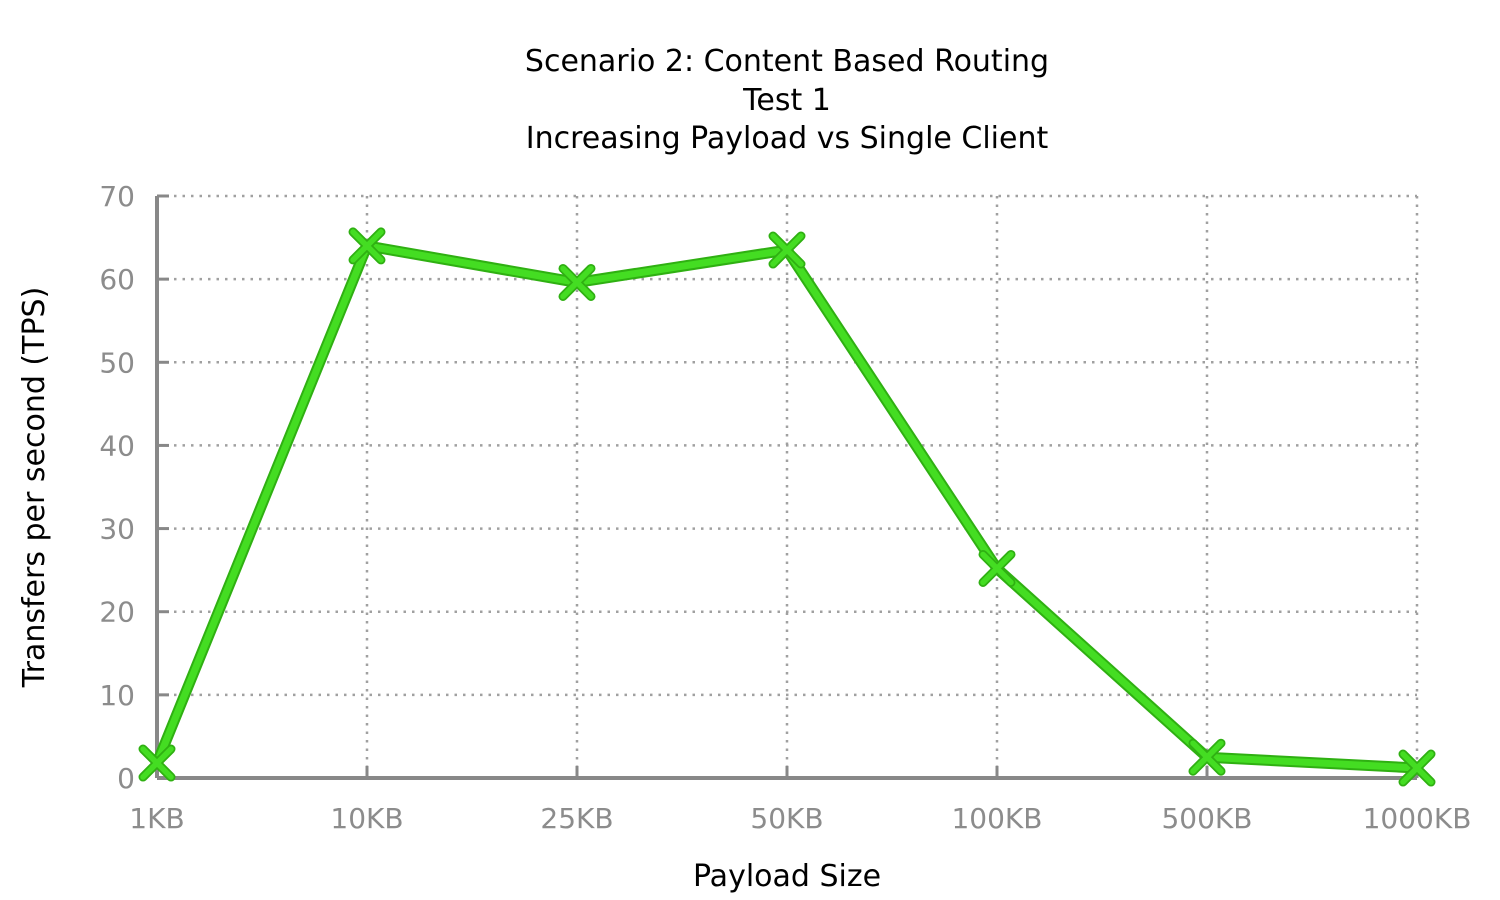  What do you see at coordinates (366, 818) in the screenshot?
I see `x-tick-label: 10KB` at bounding box center [366, 818].